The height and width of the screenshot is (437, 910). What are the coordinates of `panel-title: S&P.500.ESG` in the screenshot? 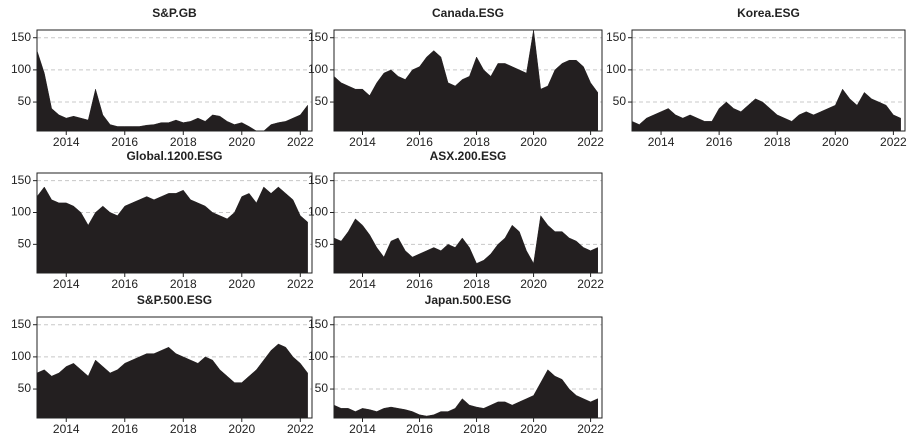 It's located at (174, 300).